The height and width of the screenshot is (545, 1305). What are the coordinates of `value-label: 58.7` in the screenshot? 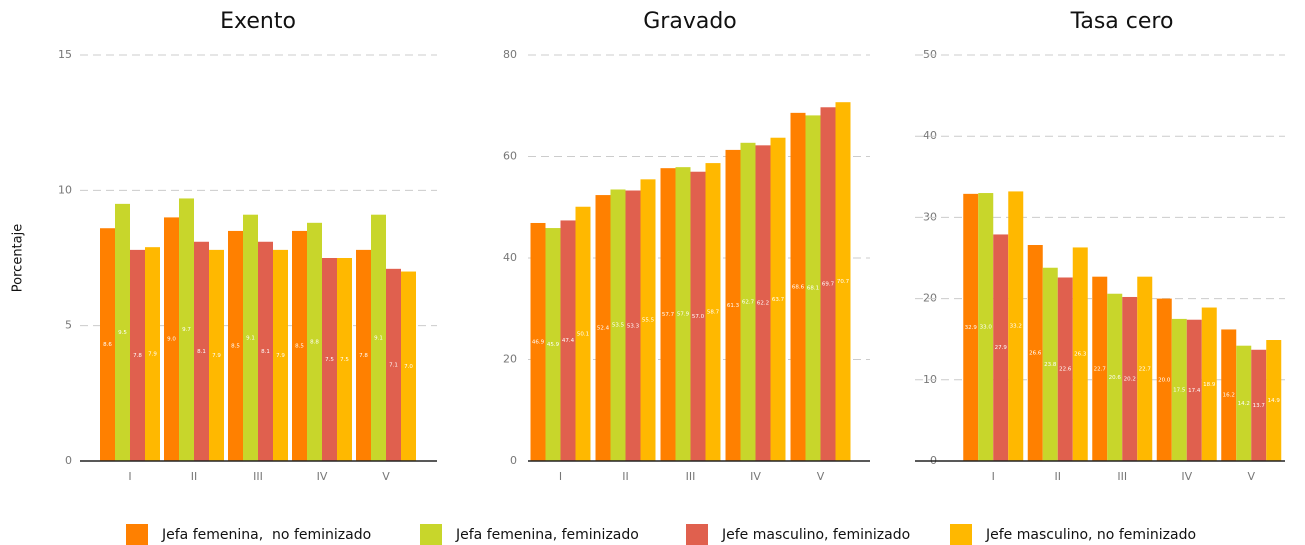 It's located at (713, 313).